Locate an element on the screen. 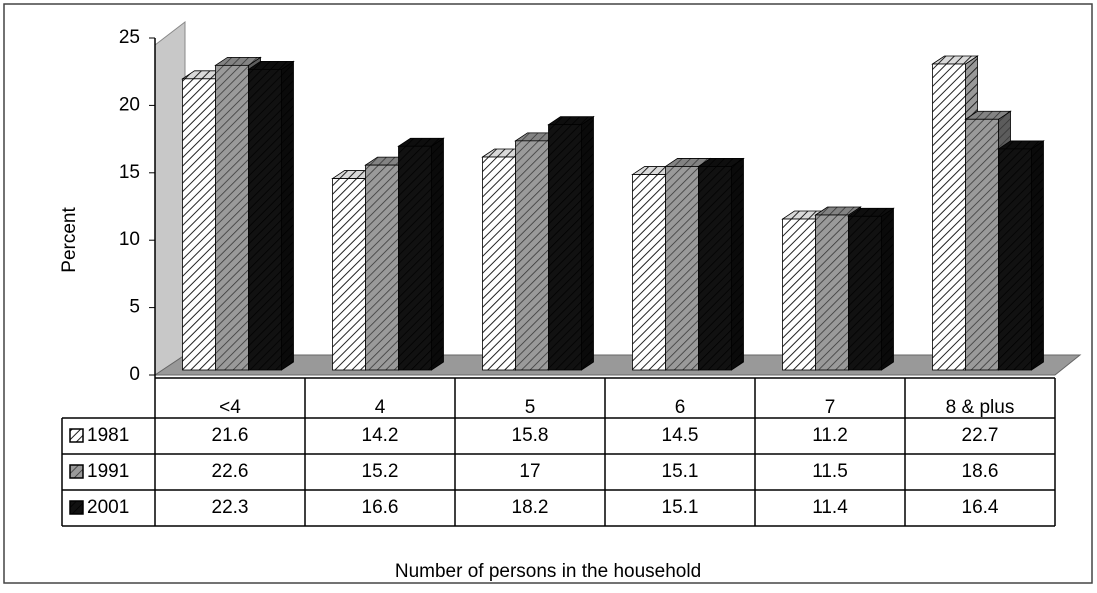  table-cell: 18.6 is located at coordinates (980, 471).